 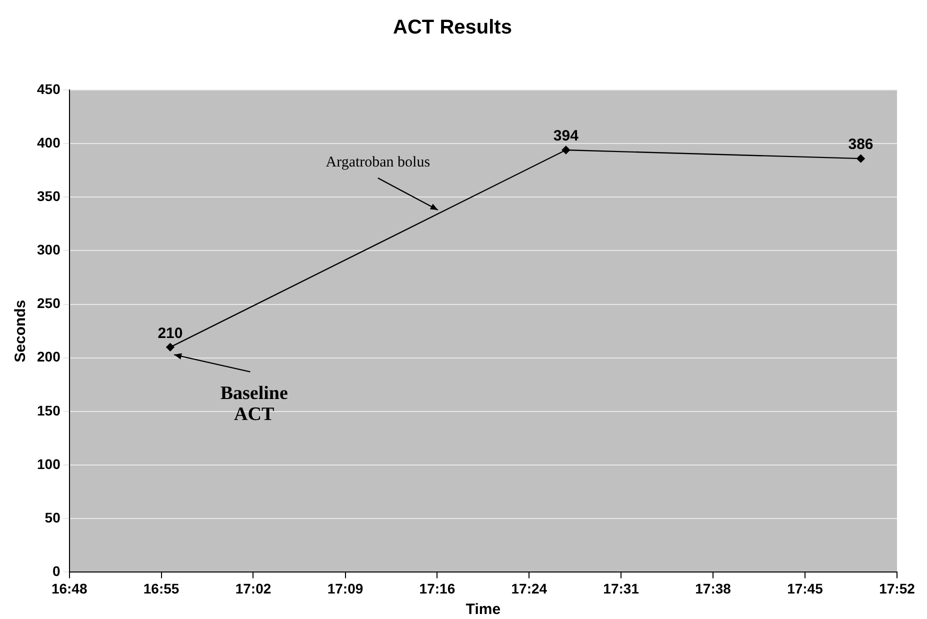 I want to click on x-axis-title: Time, so click(x=483, y=609).